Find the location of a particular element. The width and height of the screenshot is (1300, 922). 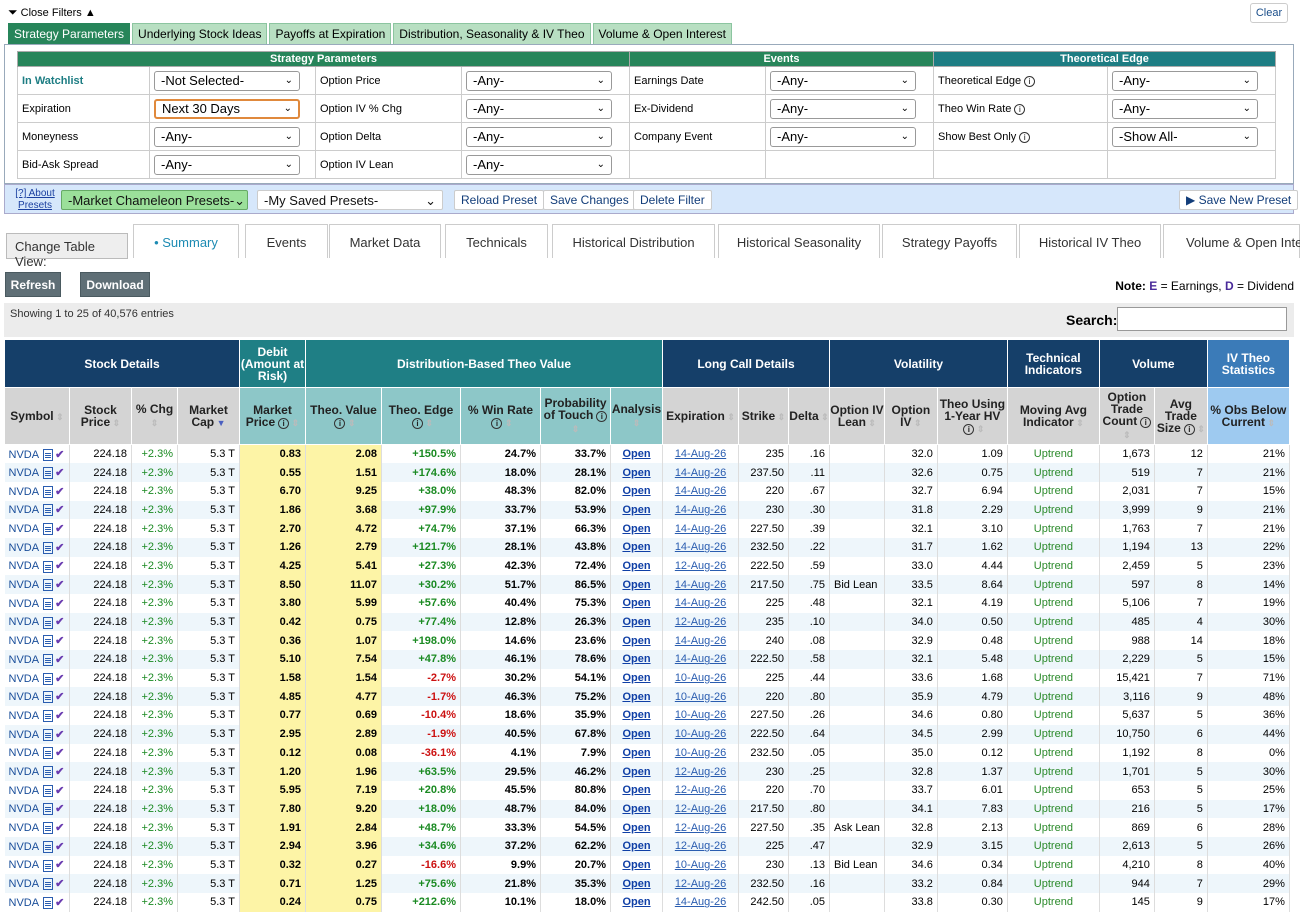

column-header-theo-edge: Theo. Edgei ⇕ is located at coordinates (421, 416).